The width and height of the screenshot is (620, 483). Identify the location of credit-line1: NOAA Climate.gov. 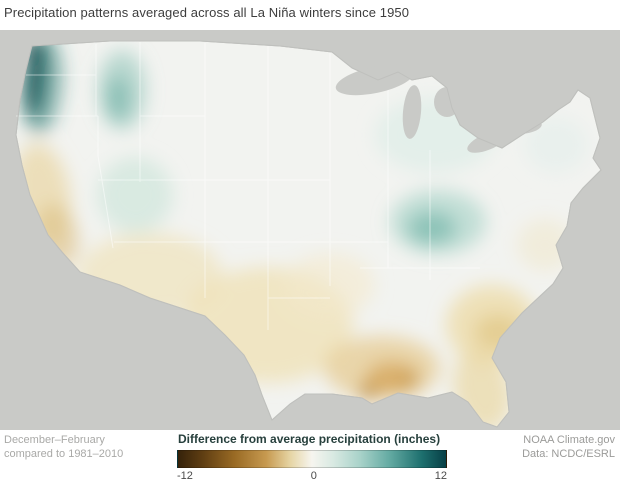
(569, 440).